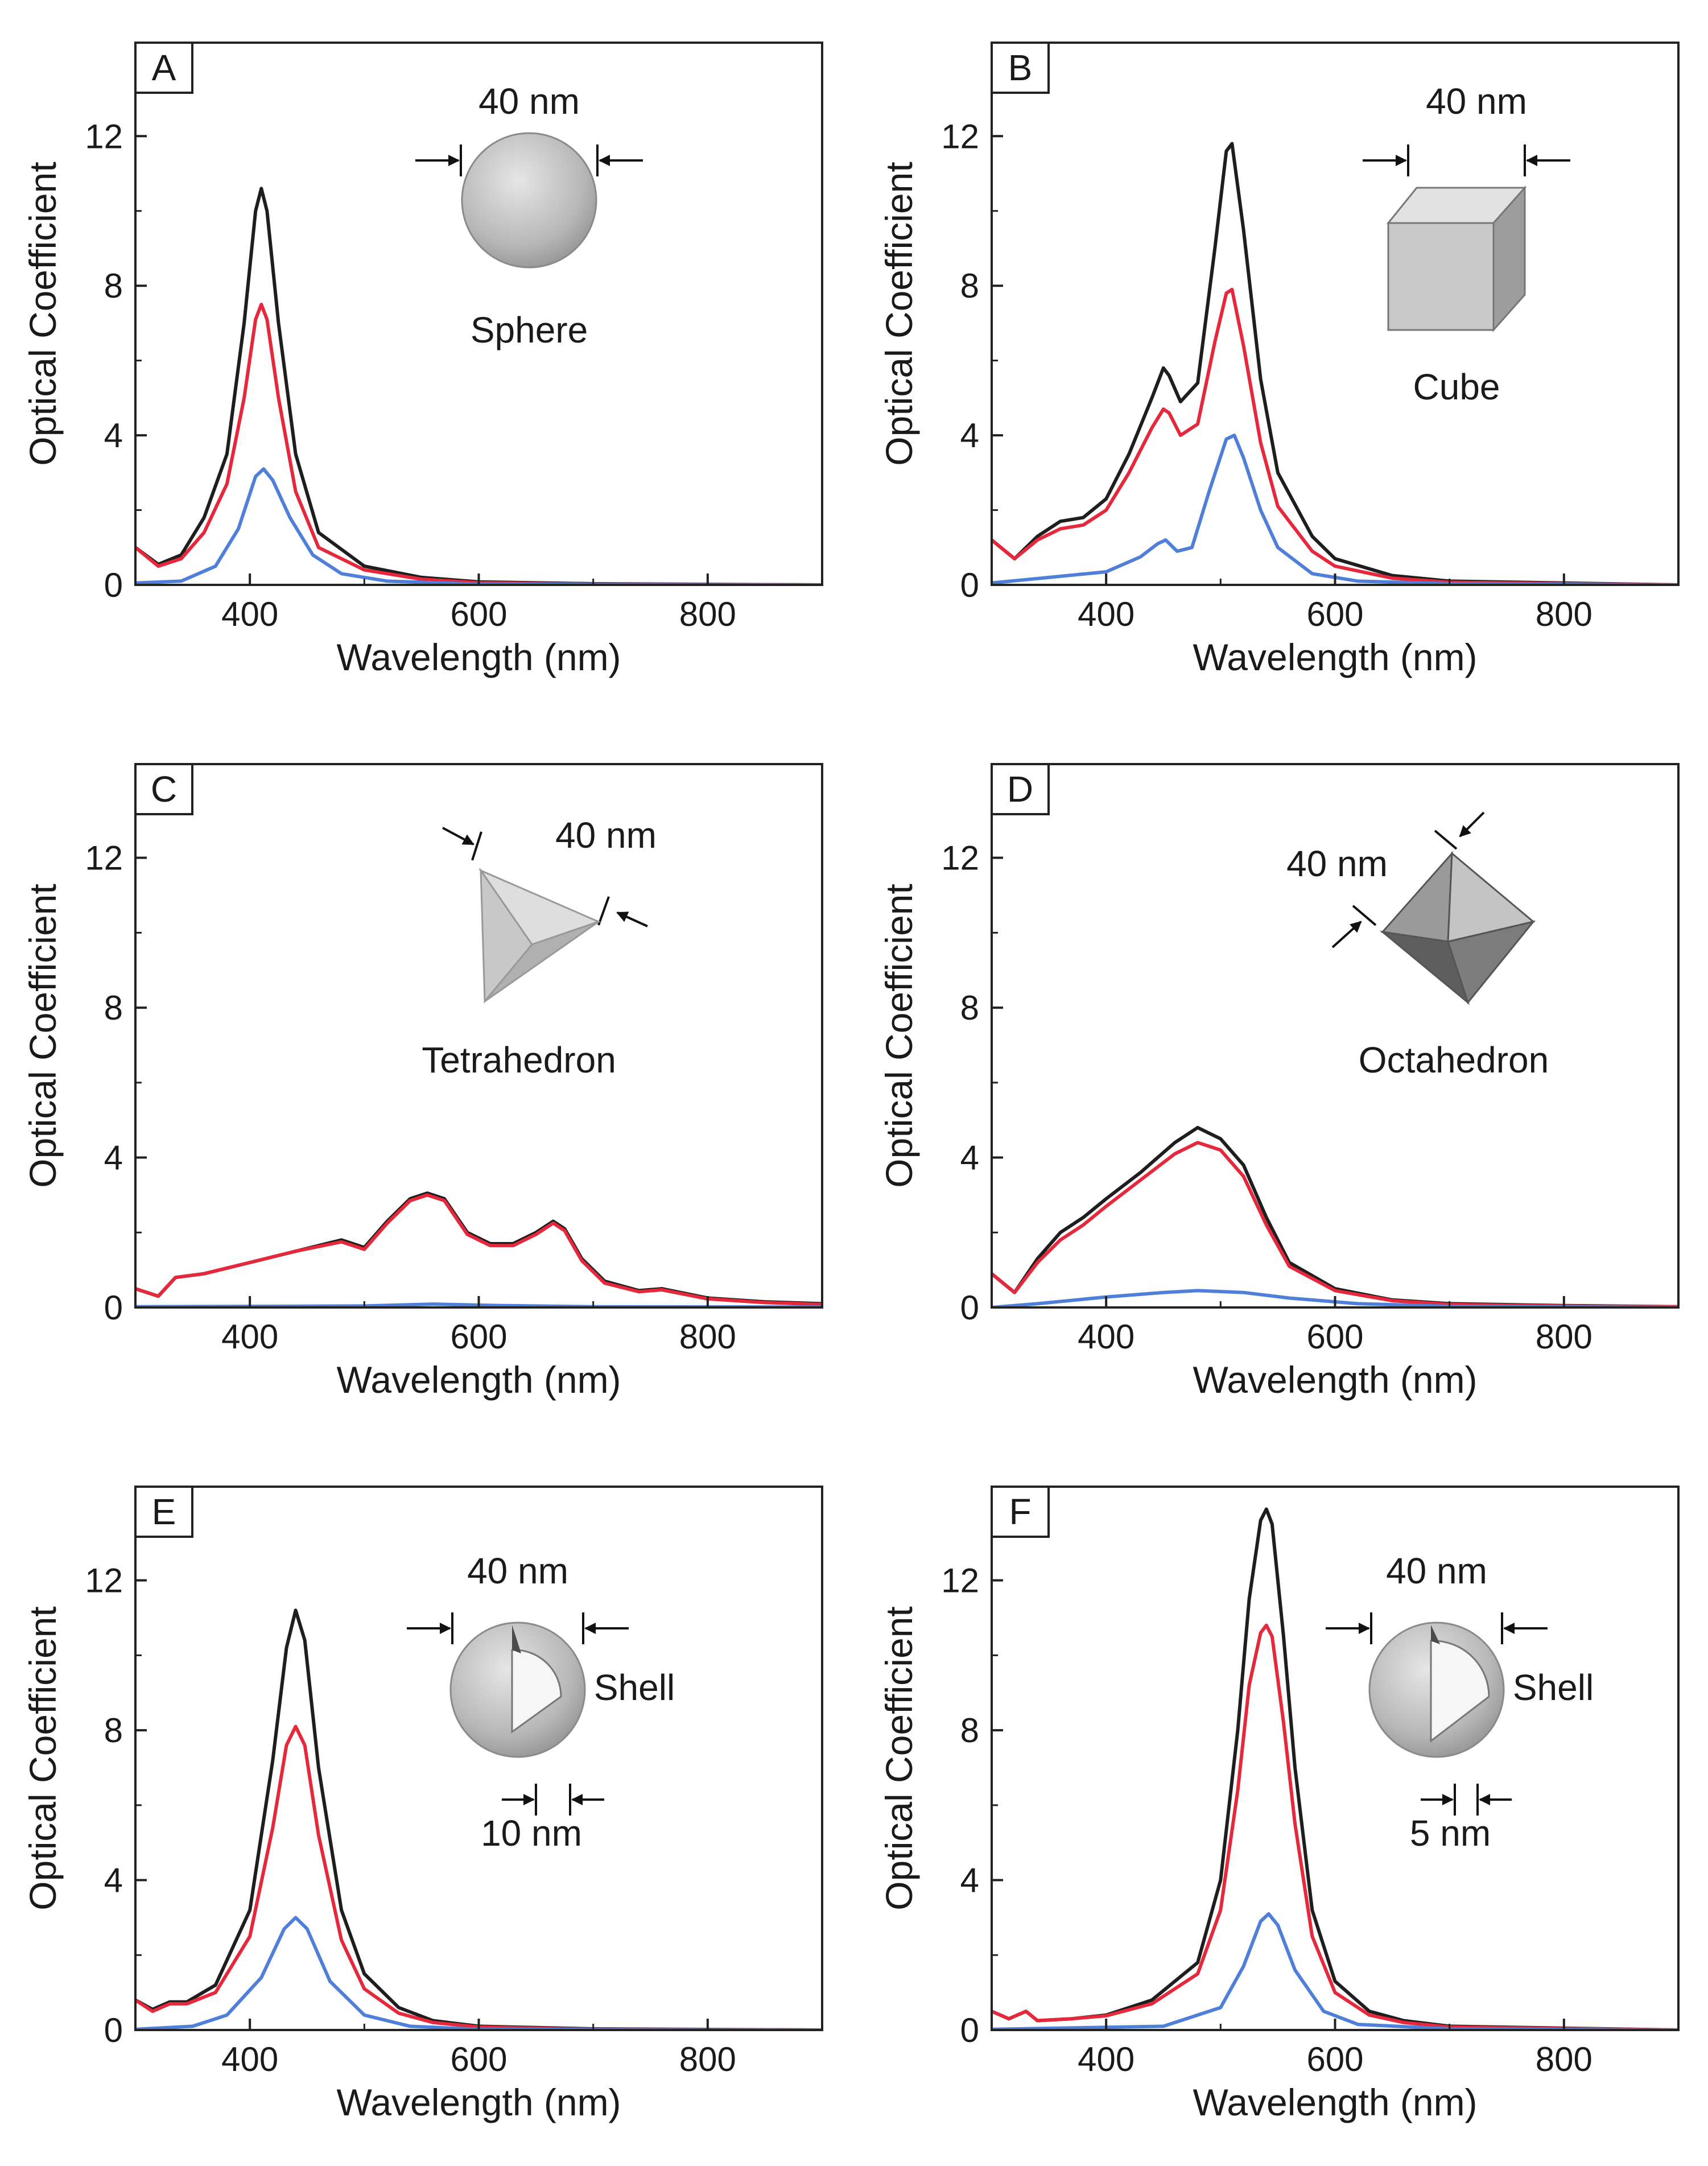 This screenshot has width=1708, height=2166. I want to click on panel-letter: F, so click(1020, 1511).